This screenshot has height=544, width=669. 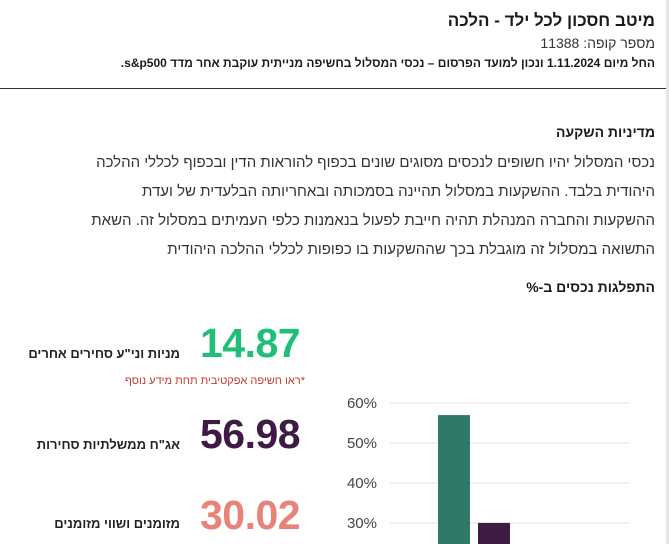 I want to click on window-edge, so click(x=667, y=272).